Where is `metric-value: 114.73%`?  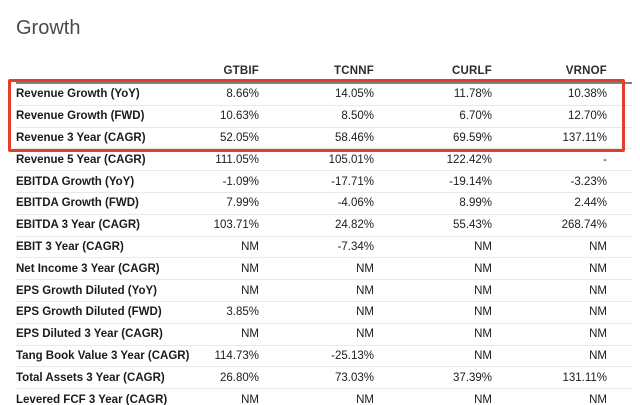
metric-value: 114.73% is located at coordinates (236, 355).